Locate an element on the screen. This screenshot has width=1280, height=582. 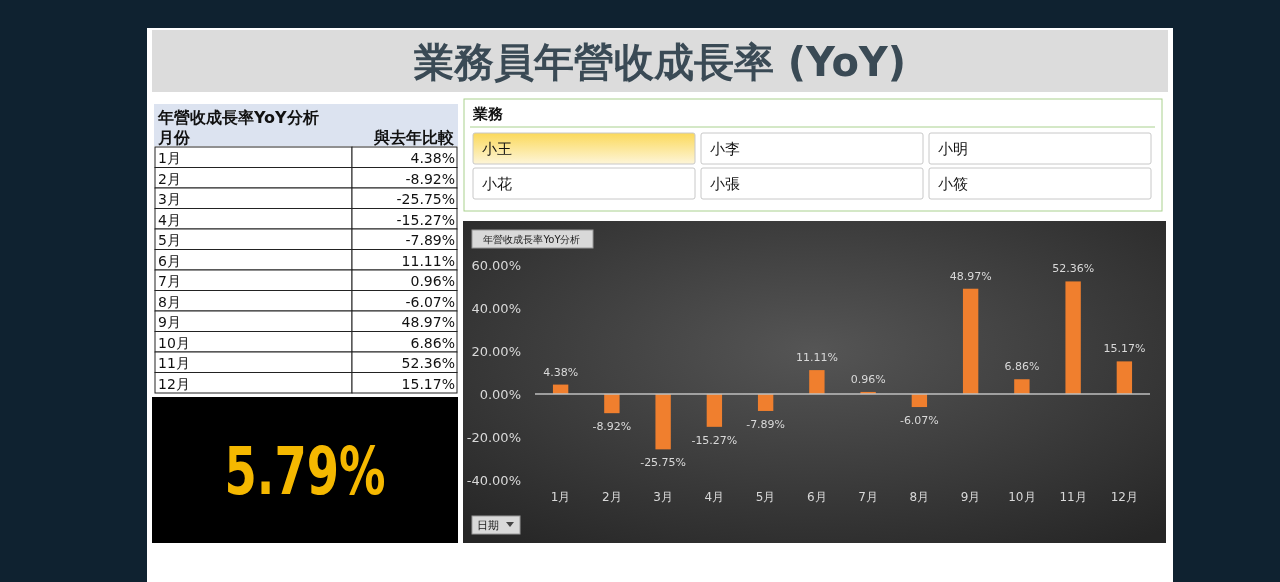
x-tick-label: 9月 is located at coordinates (970, 497).